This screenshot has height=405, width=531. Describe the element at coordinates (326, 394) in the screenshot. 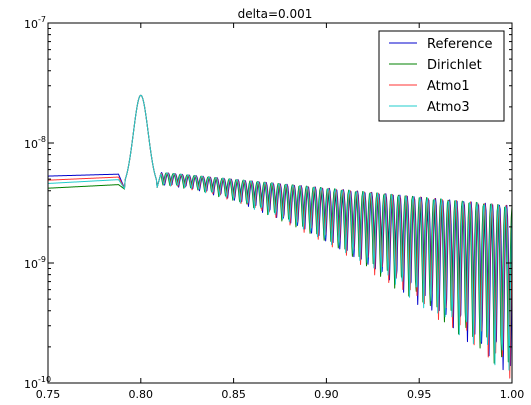

I see `x-tick-label: 0.90` at that location.